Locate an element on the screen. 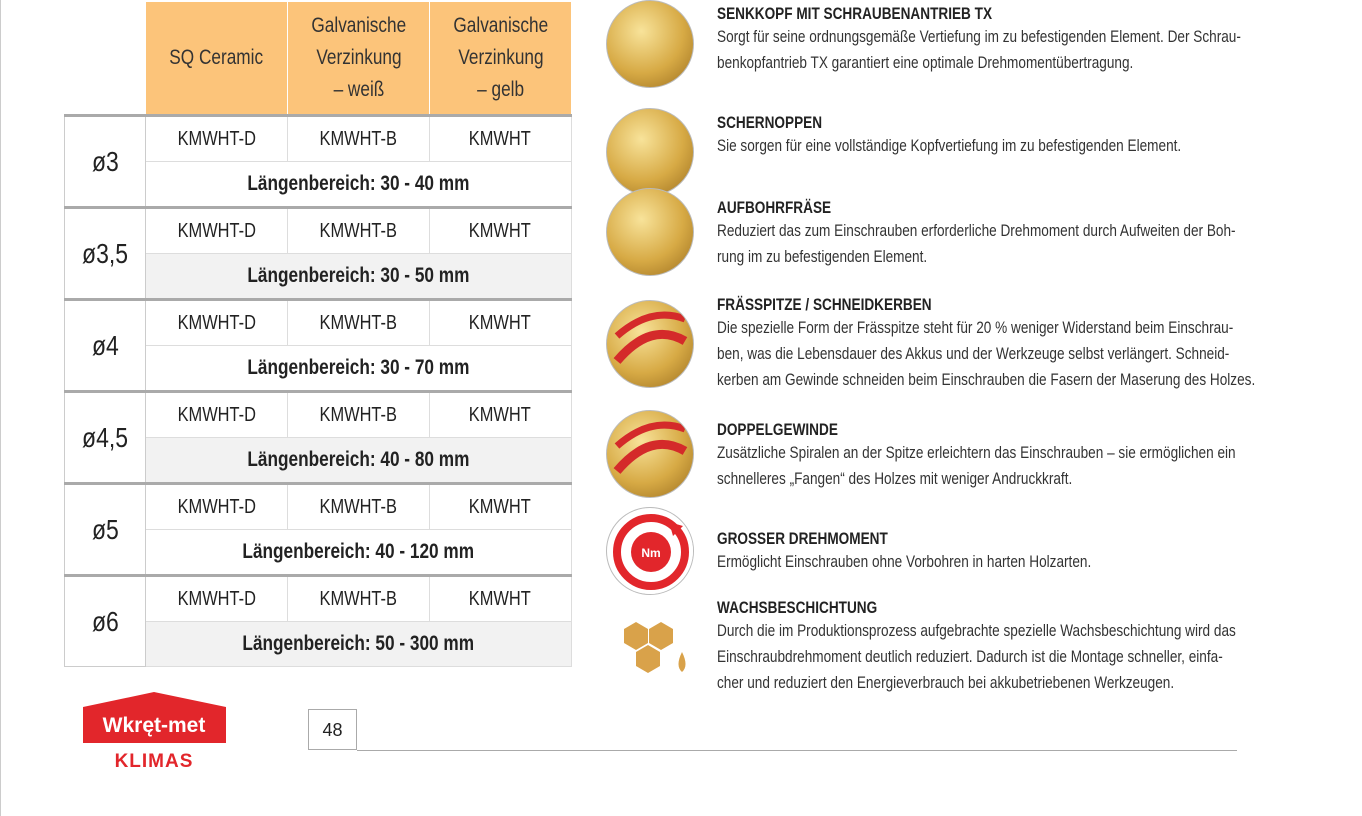  shear-ribs-icon is located at coordinates (650, 152).